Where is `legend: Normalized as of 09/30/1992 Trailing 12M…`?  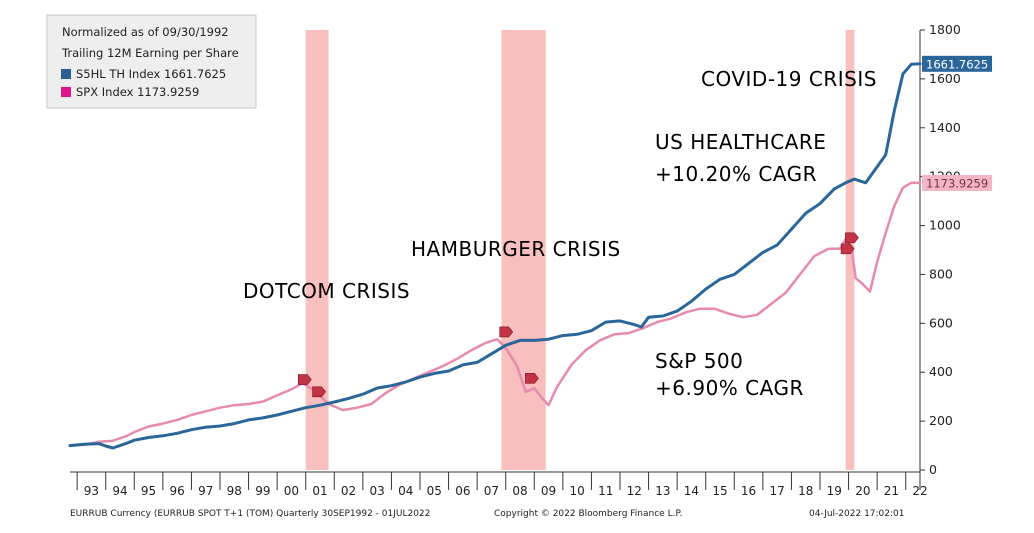 legend: Normalized as of 09/30/1992 Trailing 12M… is located at coordinates (151, 61).